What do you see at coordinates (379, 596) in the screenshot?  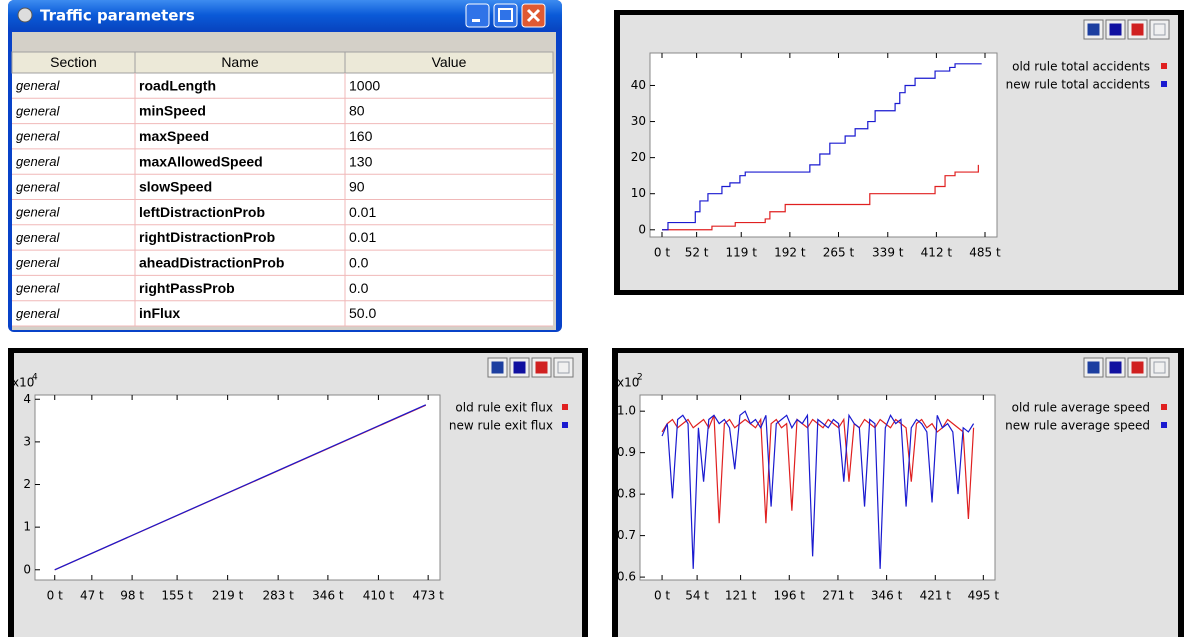 I see `x-tick-label: 410 t` at bounding box center [379, 596].